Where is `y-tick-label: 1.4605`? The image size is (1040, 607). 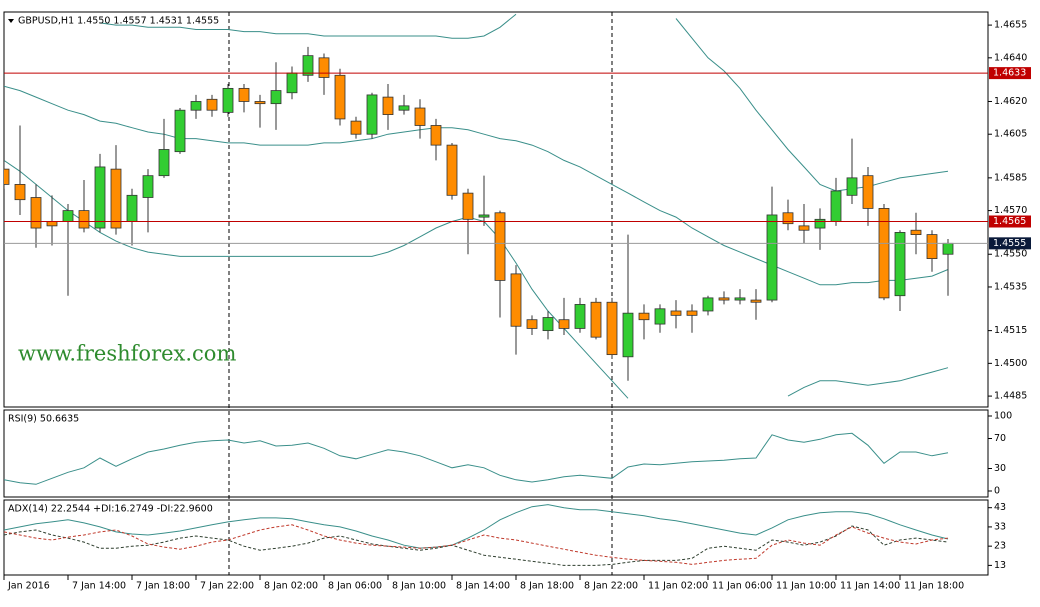 y-tick-label: 1.4605 is located at coordinates (1010, 134).